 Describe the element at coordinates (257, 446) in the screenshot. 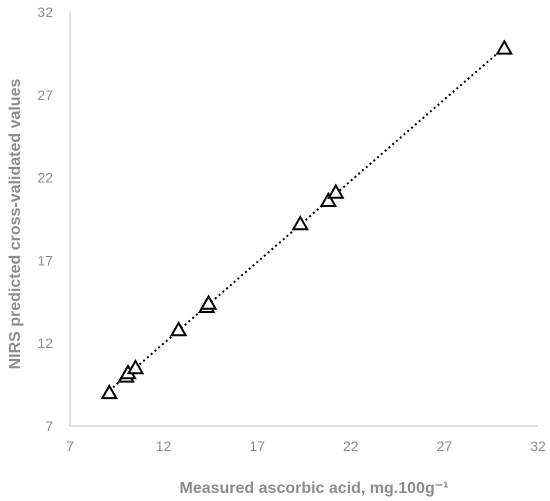

I see `x-tick-label: 17` at that location.